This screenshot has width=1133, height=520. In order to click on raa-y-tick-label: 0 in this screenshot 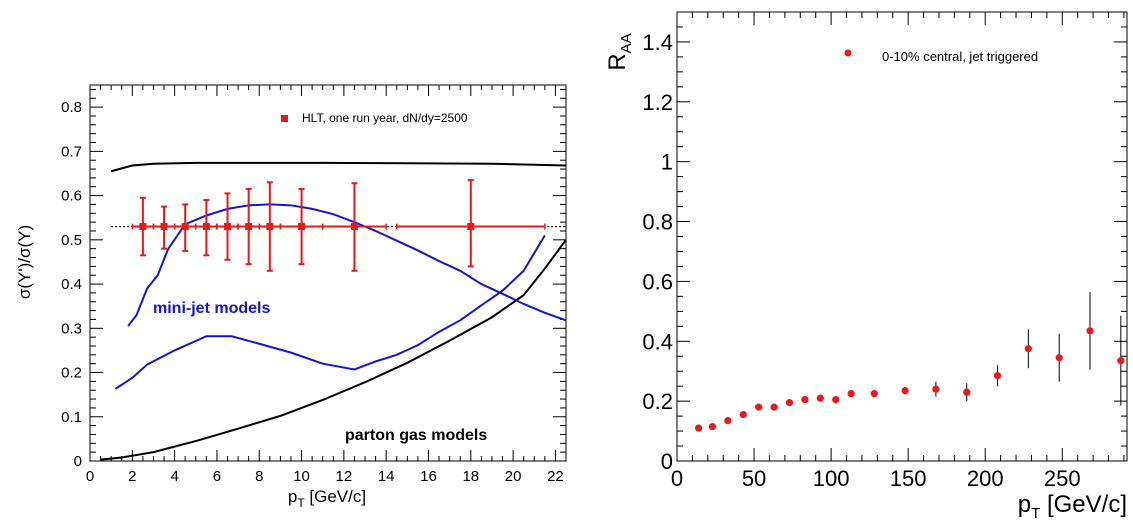, I will do `click(667, 461)`.